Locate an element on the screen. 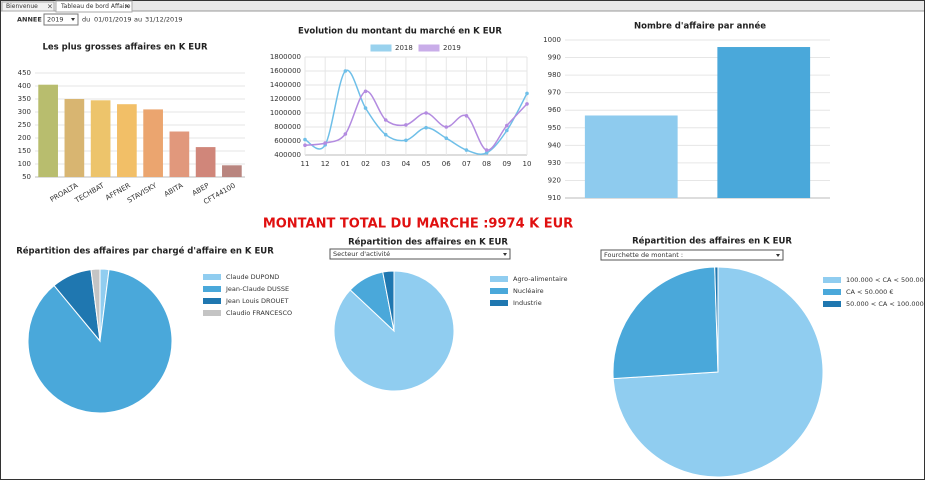 This screenshot has height=480, width=925. y-tick-label: 950 is located at coordinates (554, 128).